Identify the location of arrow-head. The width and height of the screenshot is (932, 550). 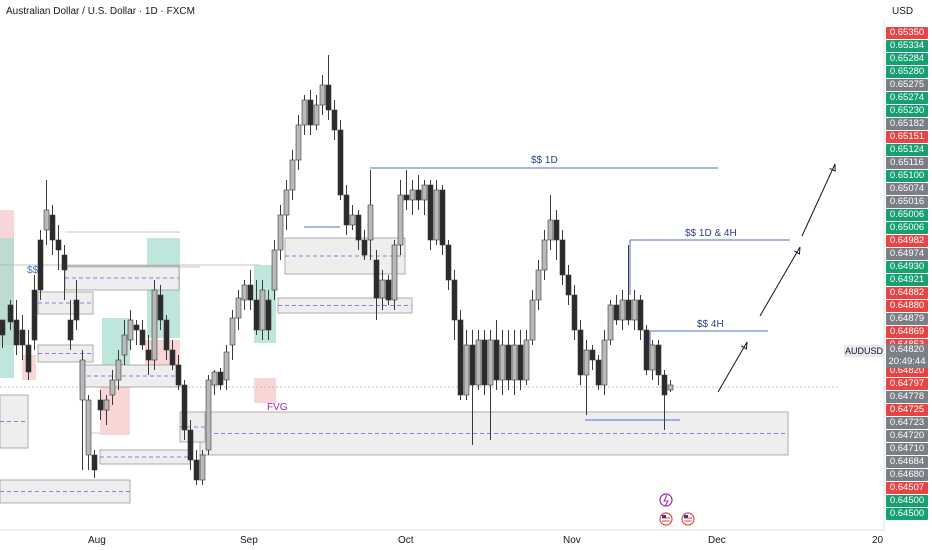
(797, 250).